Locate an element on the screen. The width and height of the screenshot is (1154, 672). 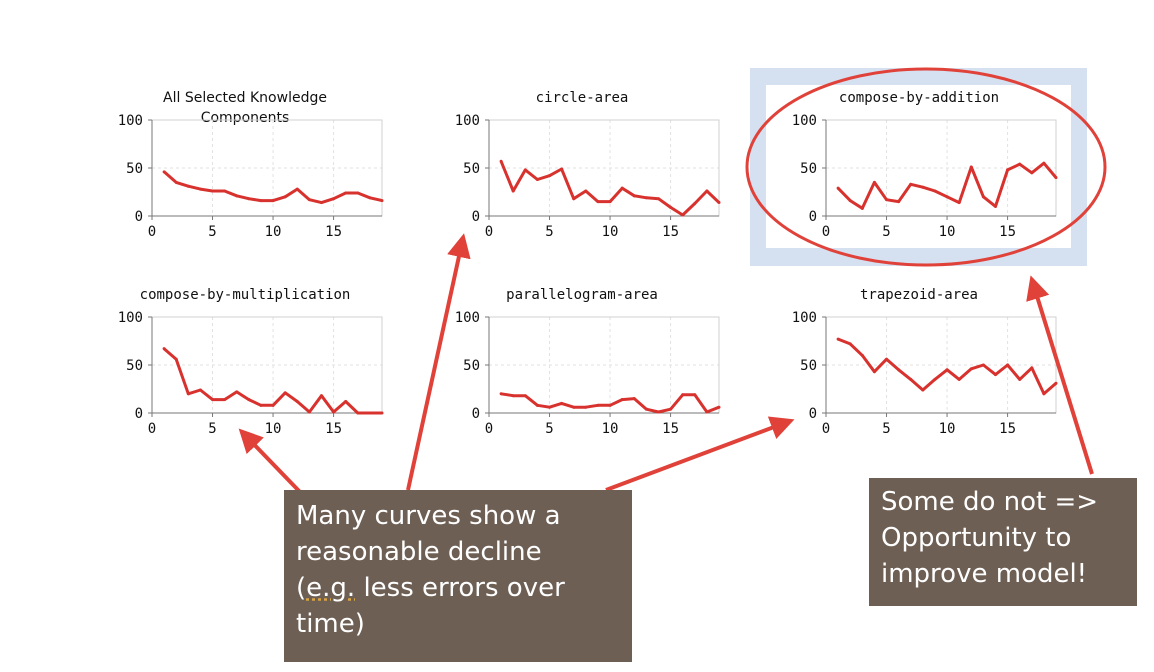
callout-line: (e.g. less errors over is located at coordinates (458, 588).